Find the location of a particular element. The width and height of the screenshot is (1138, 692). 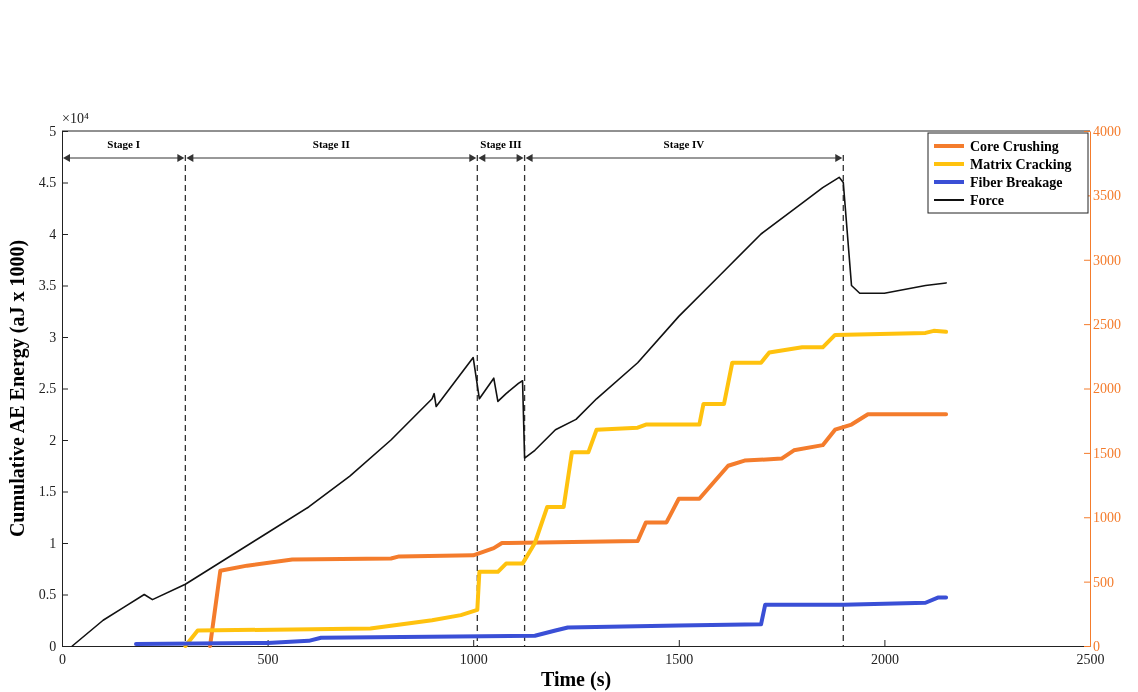

y2-tick-label: 2000 is located at coordinates (1107, 389).